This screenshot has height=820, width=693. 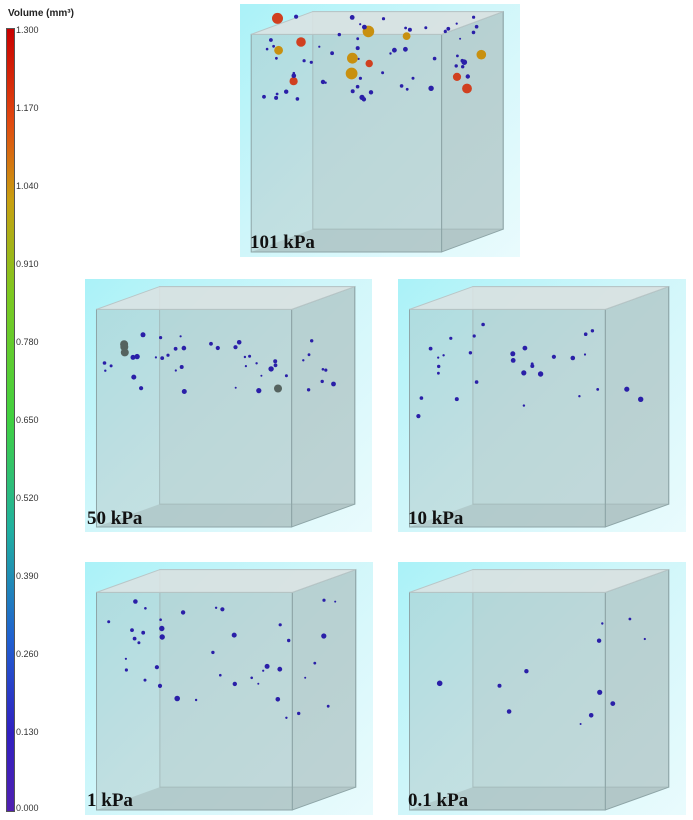 I want to click on colorbar-tick: 0.000, so click(x=27, y=808).